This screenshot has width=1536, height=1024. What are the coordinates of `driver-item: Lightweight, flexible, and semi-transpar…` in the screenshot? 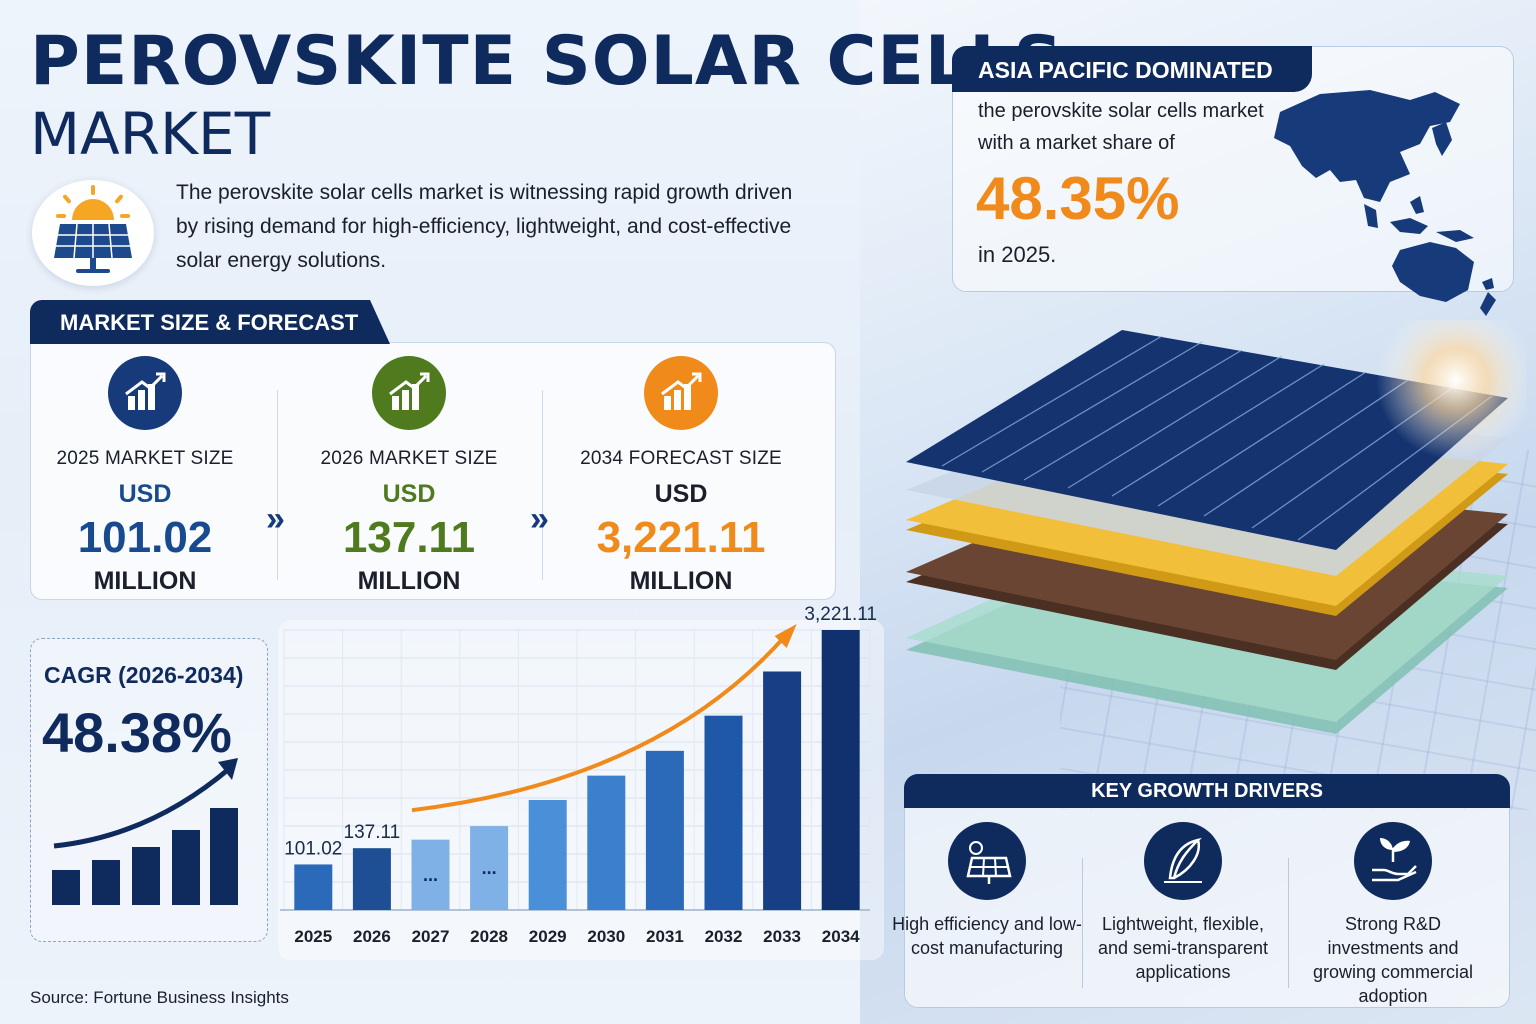 It's located at (1183, 903).